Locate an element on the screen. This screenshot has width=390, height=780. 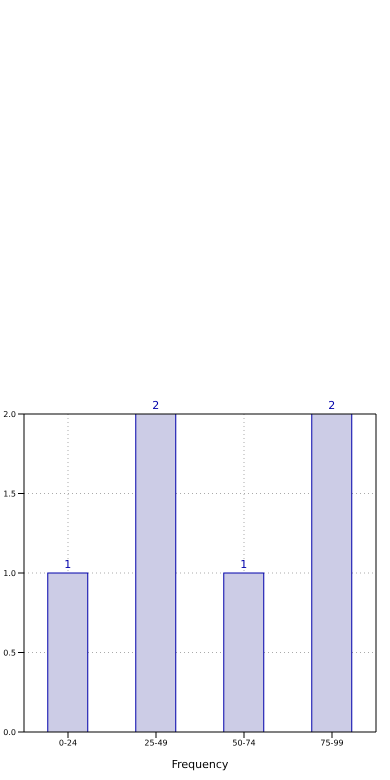
x-axis-title: Frequency is located at coordinates (200, 764).